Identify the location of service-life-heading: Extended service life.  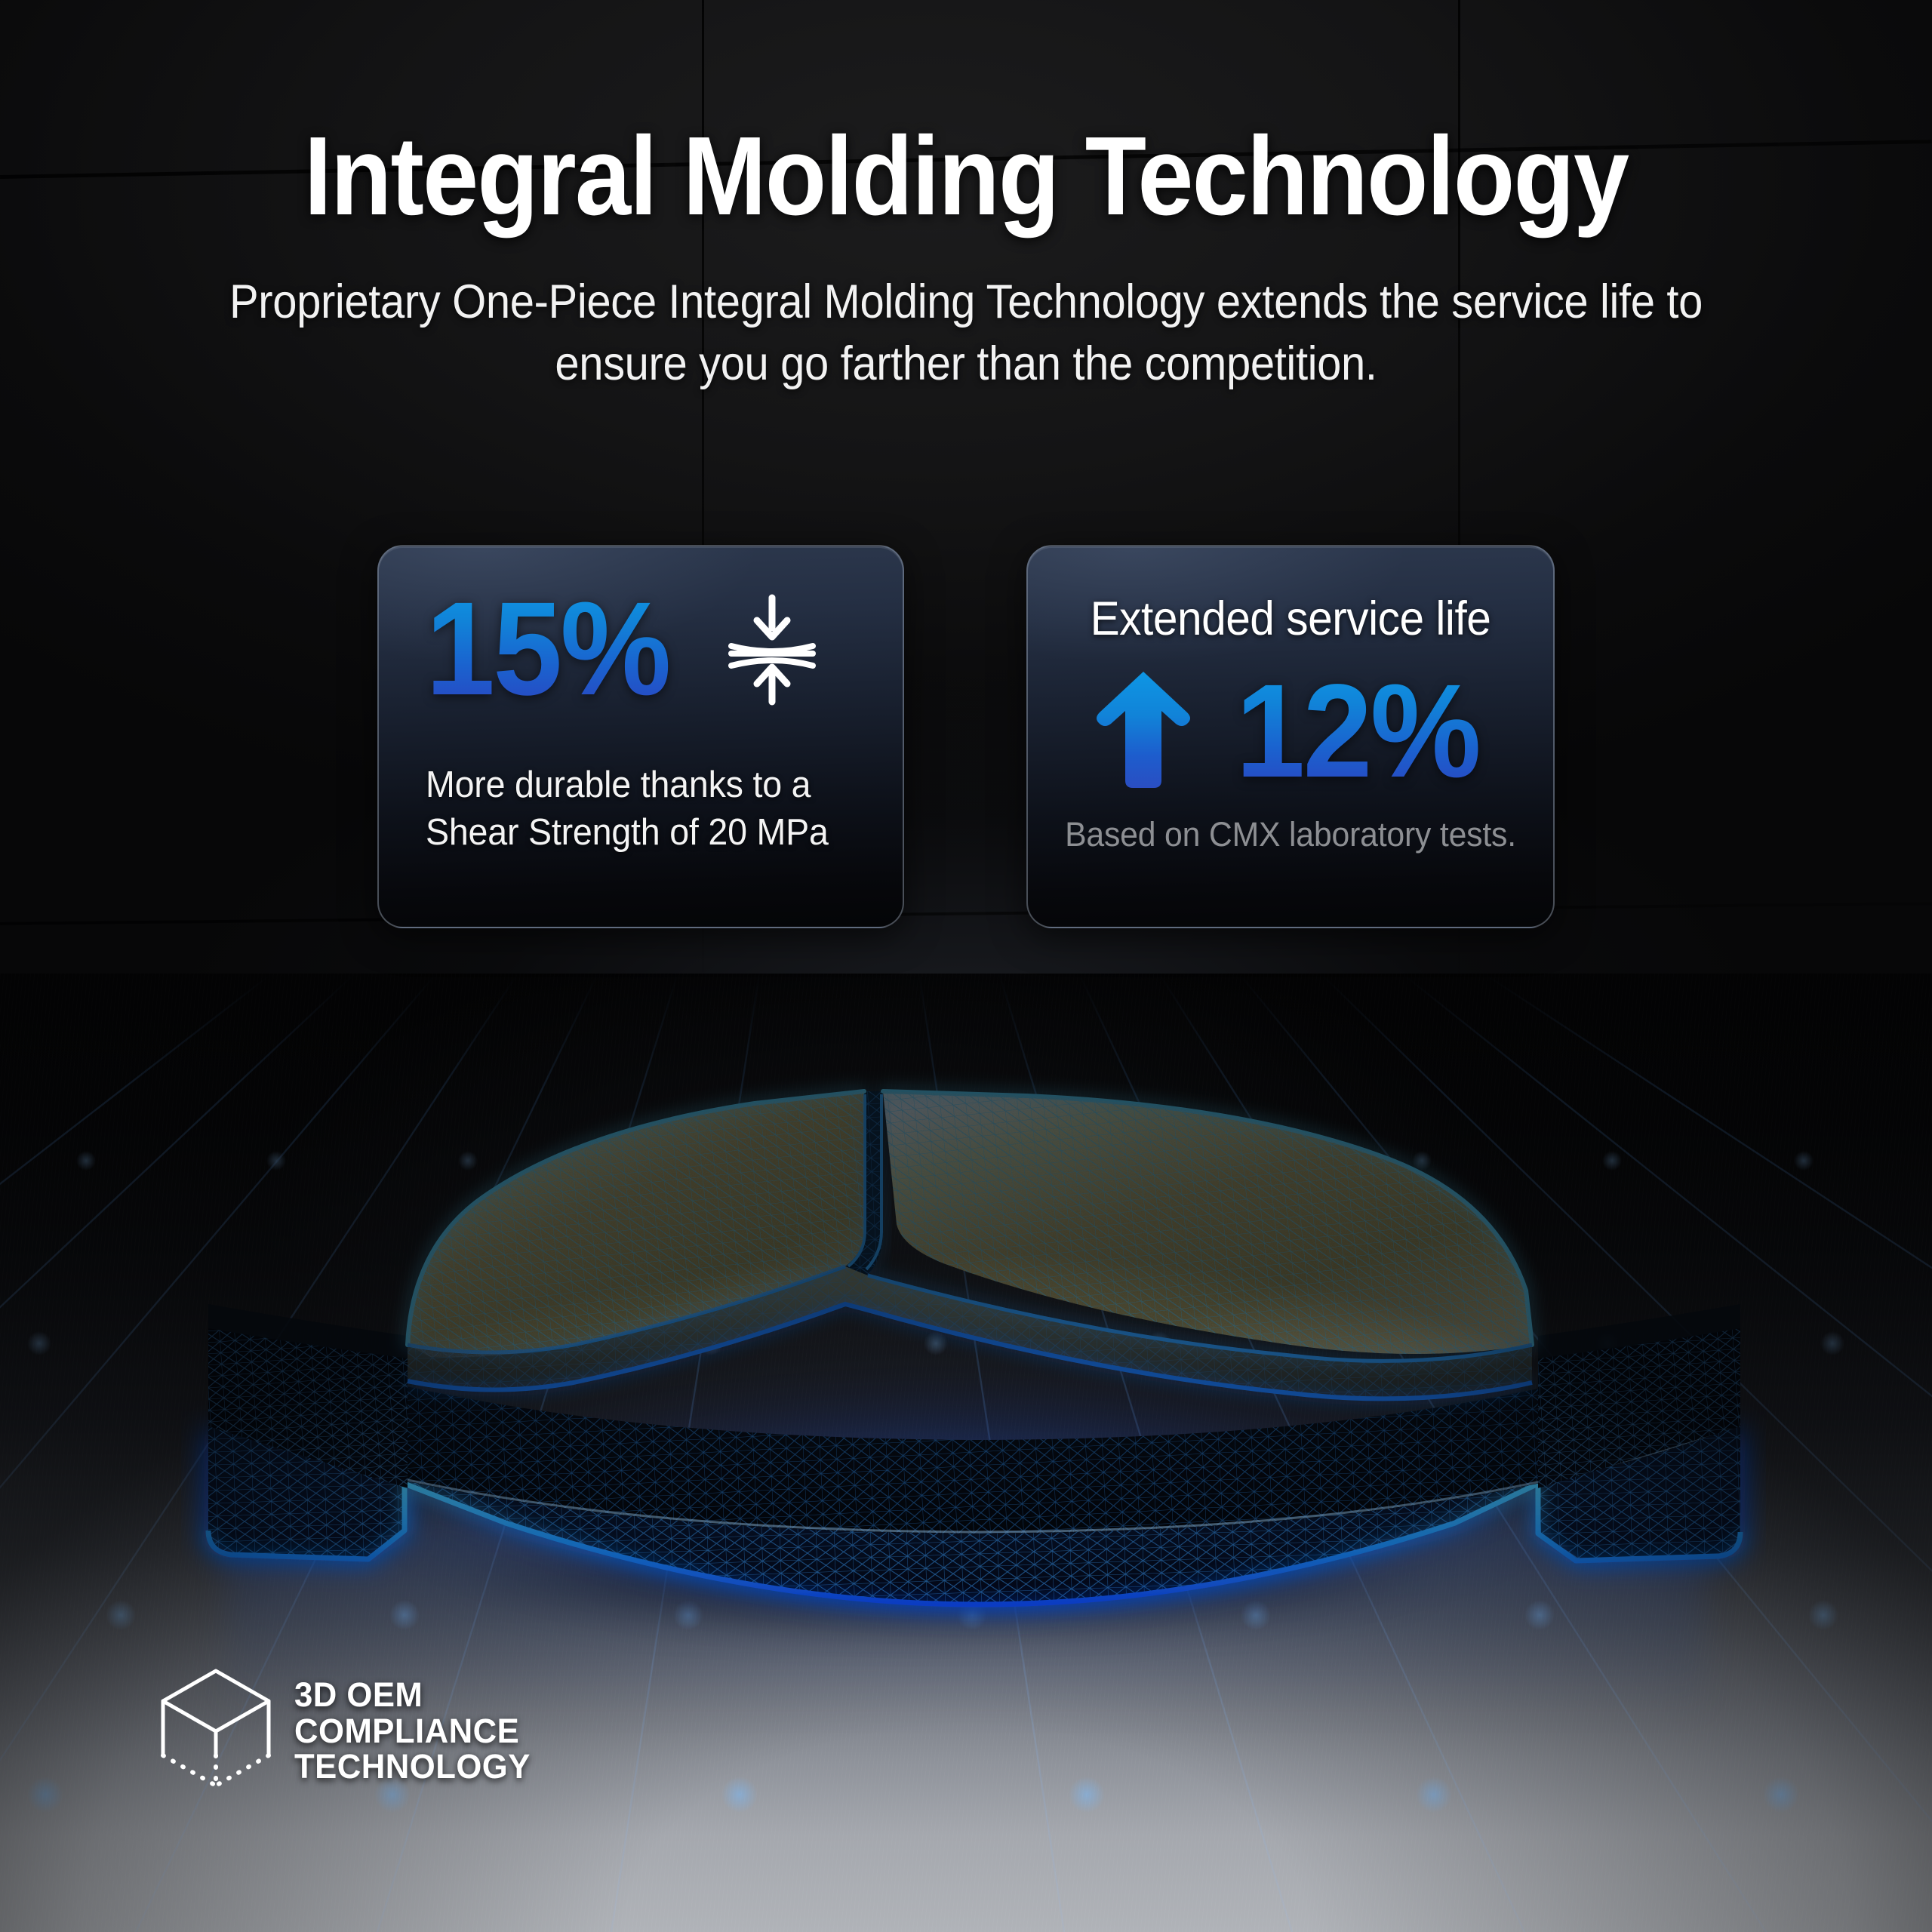
(1290, 618).